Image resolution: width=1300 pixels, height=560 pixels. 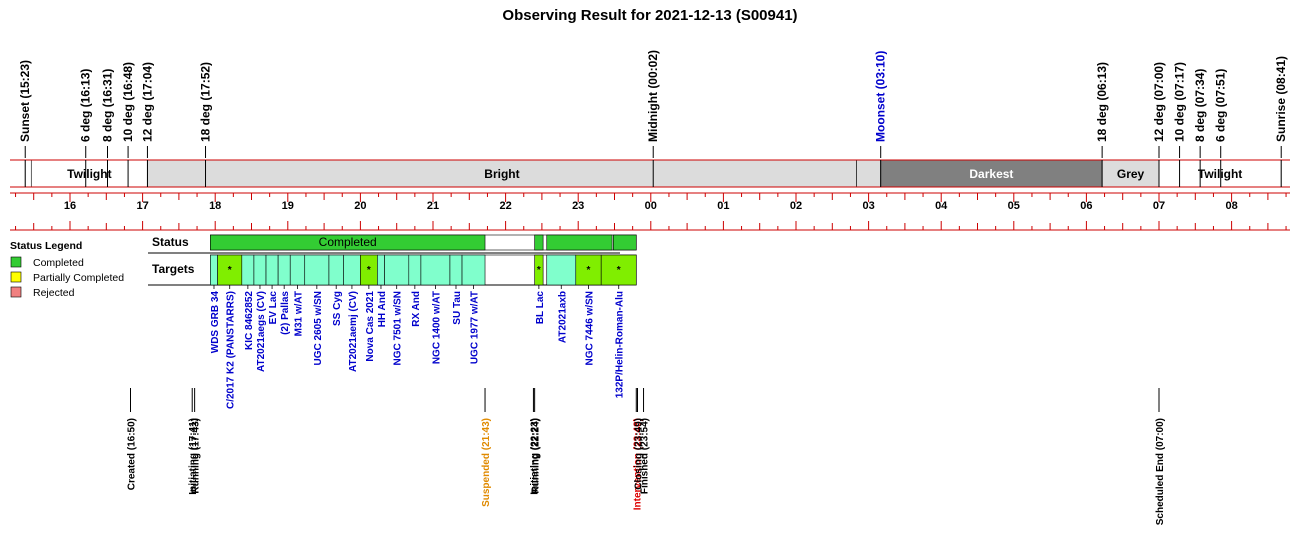 What do you see at coordinates (1281, 99) in the screenshot?
I see `top-event-label: Sunrise (08:41)` at bounding box center [1281, 99].